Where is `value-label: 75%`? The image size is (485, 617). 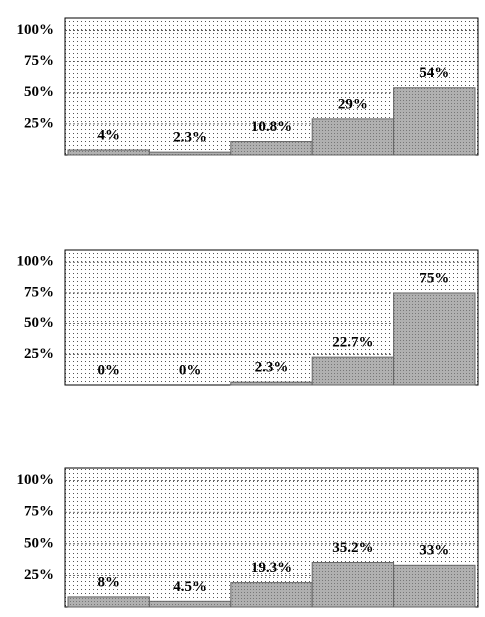 value-label: 75% is located at coordinates (434, 278).